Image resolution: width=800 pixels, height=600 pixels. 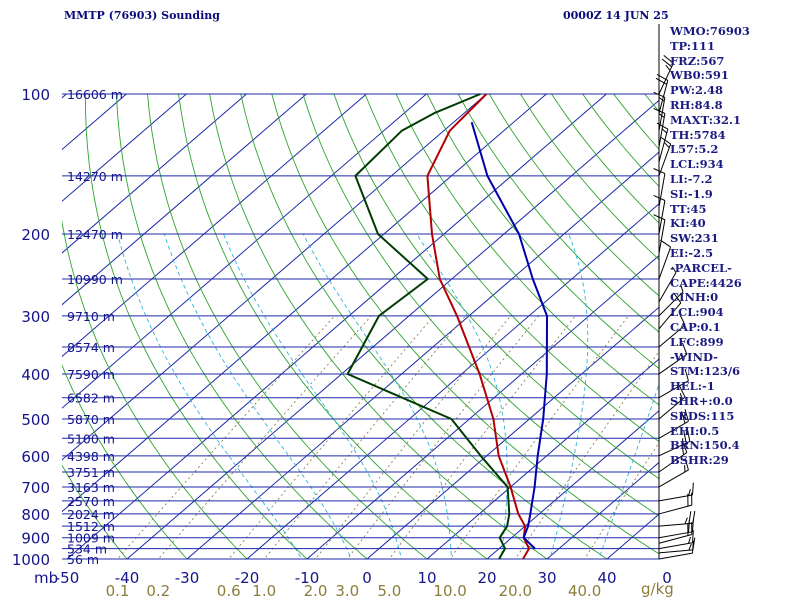 What do you see at coordinates (91, 419) in the screenshot?
I see `height-label: 5870 m` at bounding box center [91, 419].